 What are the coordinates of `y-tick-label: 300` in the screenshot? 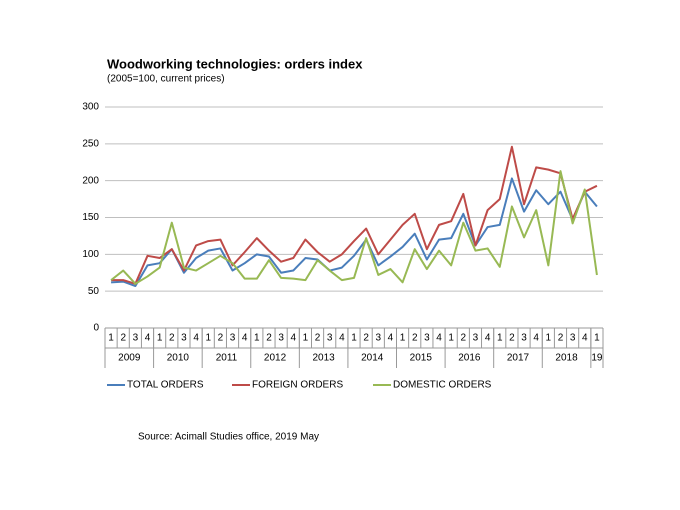 It's located at (90, 107).